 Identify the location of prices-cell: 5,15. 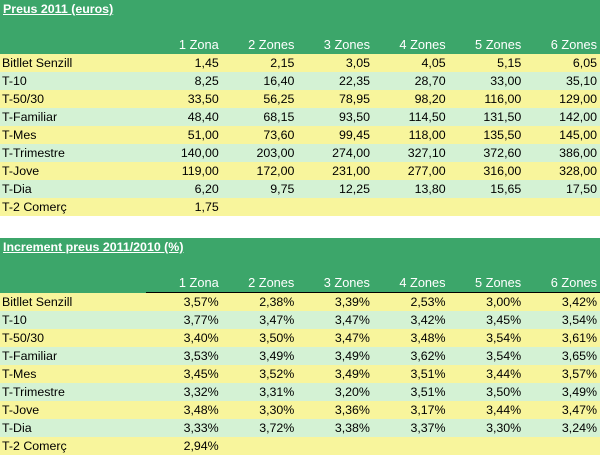
(486, 63).